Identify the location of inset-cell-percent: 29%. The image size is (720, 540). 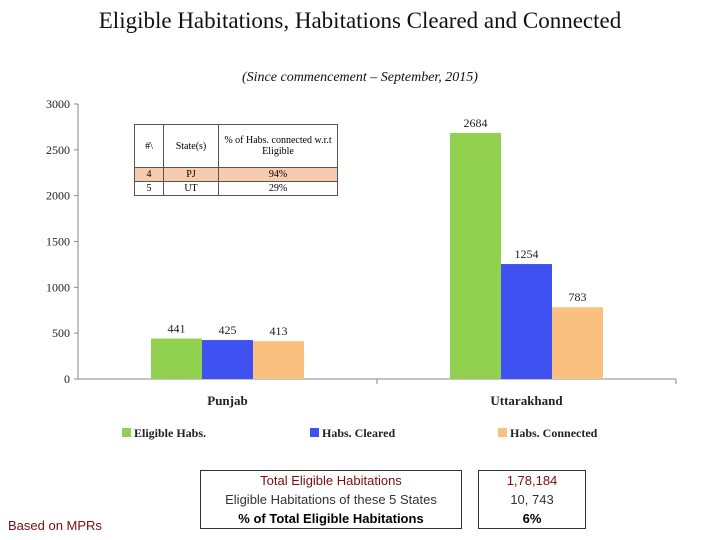
(278, 188).